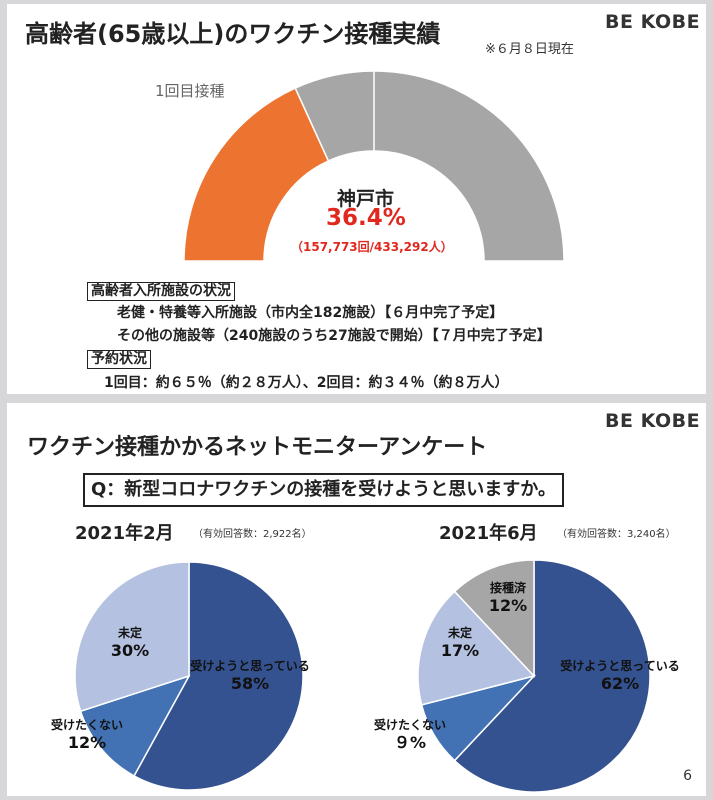 The height and width of the screenshot is (800, 713). What do you see at coordinates (366, 199) in the screenshot?
I see `city-label: 神戸市` at bounding box center [366, 199].